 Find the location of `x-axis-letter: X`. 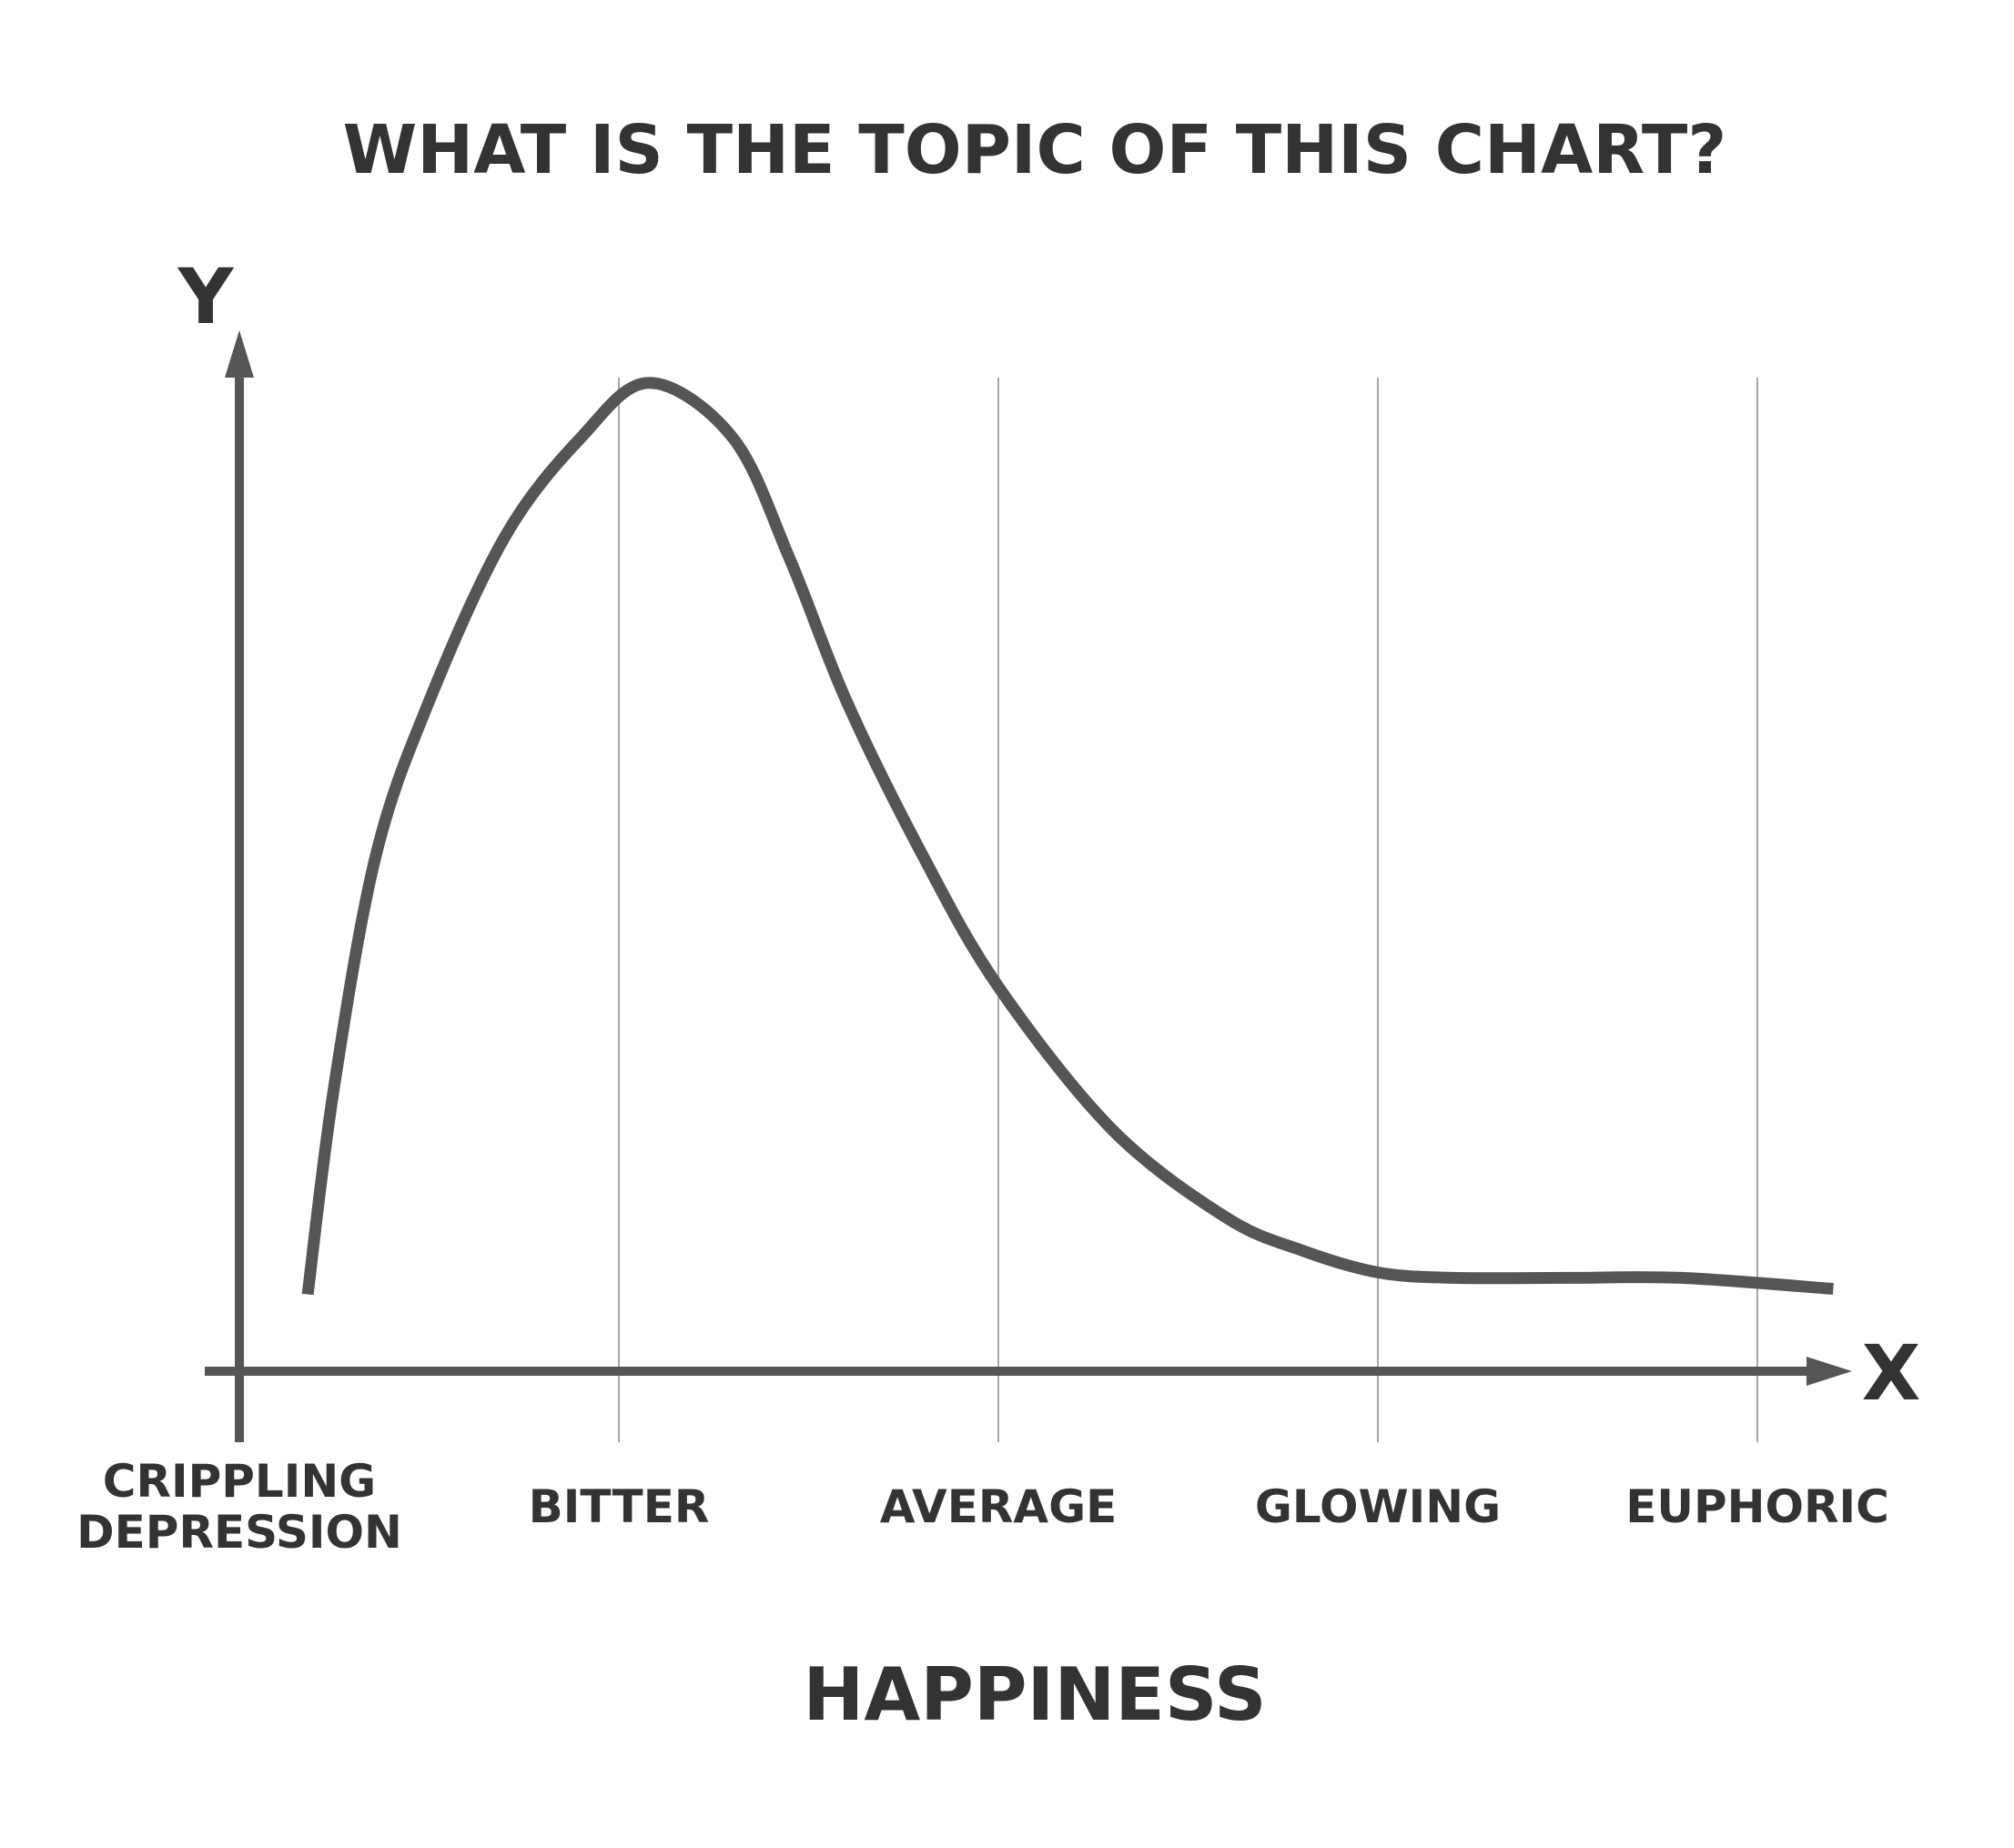

x-axis-letter: X is located at coordinates (1892, 1373).